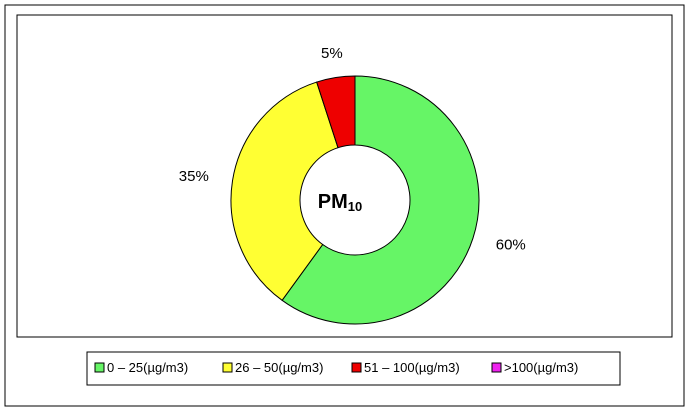 Image resolution: width=690 pixels, height=412 pixels. I want to click on data-label: 35%, so click(194, 176).